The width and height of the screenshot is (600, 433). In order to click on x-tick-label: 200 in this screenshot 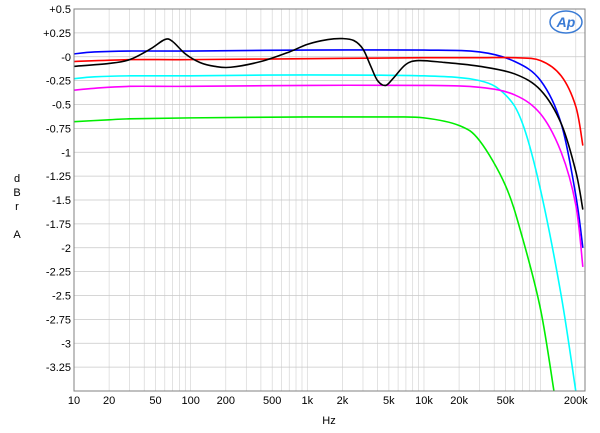, I will do `click(226, 401)`.